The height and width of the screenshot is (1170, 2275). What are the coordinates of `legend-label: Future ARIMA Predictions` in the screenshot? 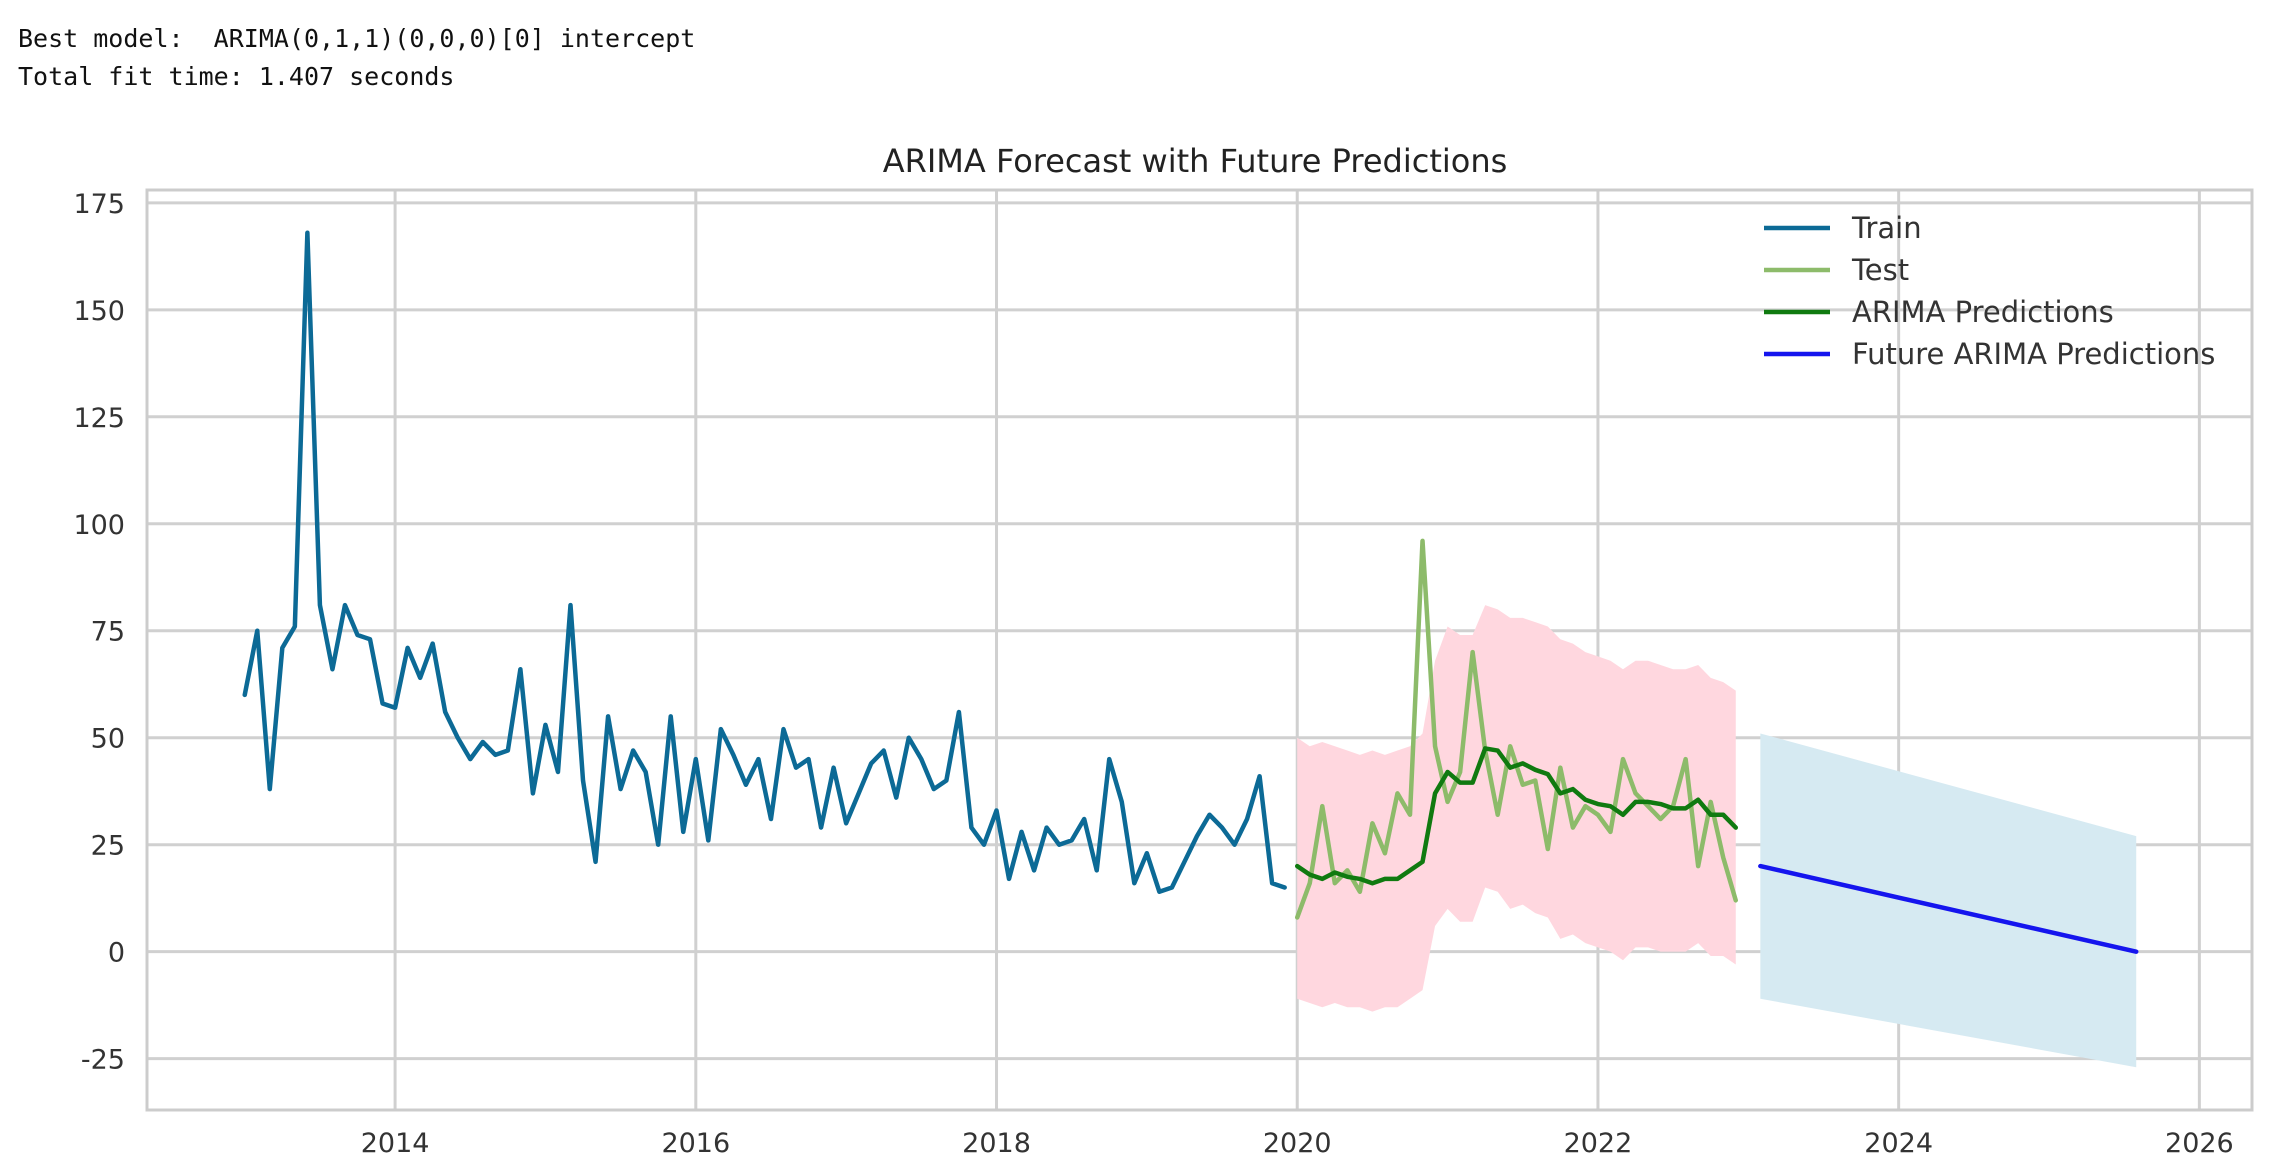 It's located at (2033, 354).